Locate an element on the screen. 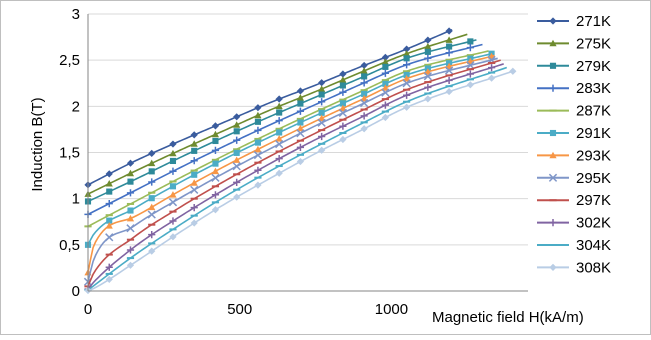  y-tick-label: 1,5 is located at coordinates (69, 153).